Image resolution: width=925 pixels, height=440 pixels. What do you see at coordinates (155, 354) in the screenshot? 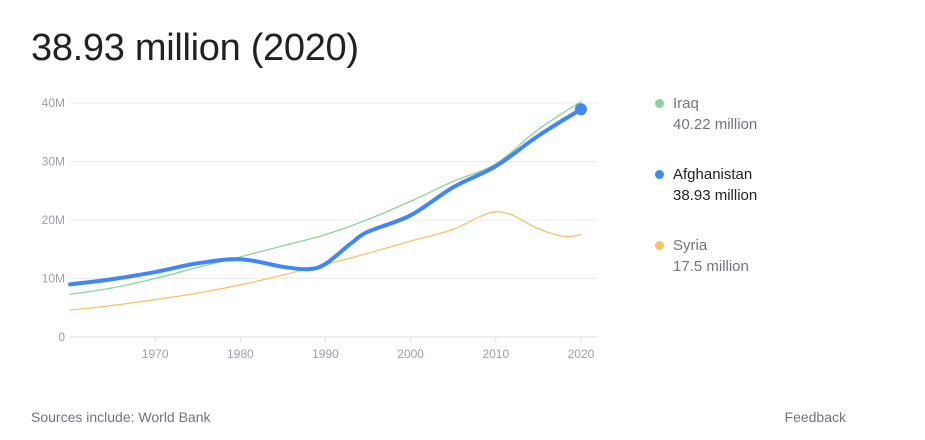
I see `x-tick-label: 1970` at bounding box center [155, 354].